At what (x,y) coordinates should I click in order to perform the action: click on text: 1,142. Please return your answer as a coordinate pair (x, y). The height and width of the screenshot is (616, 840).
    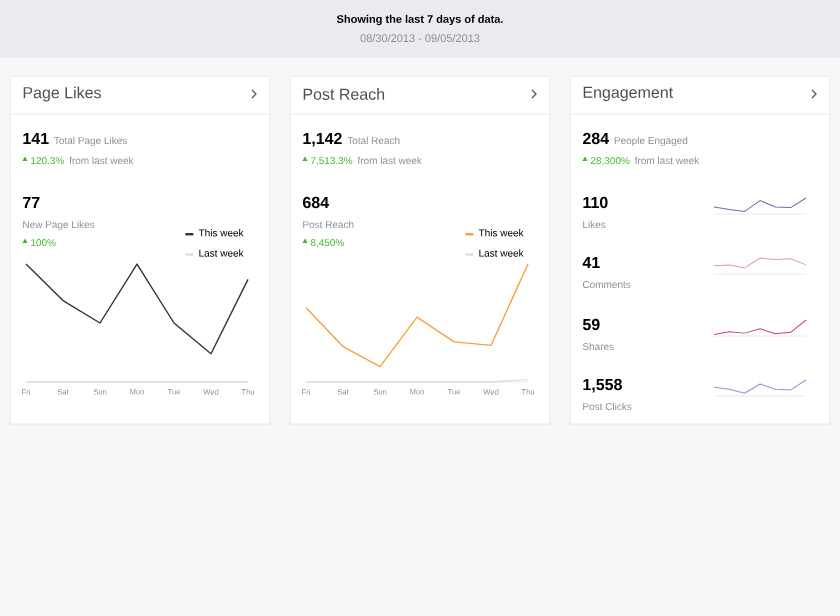
    Looking at the image, I should click on (322, 139).